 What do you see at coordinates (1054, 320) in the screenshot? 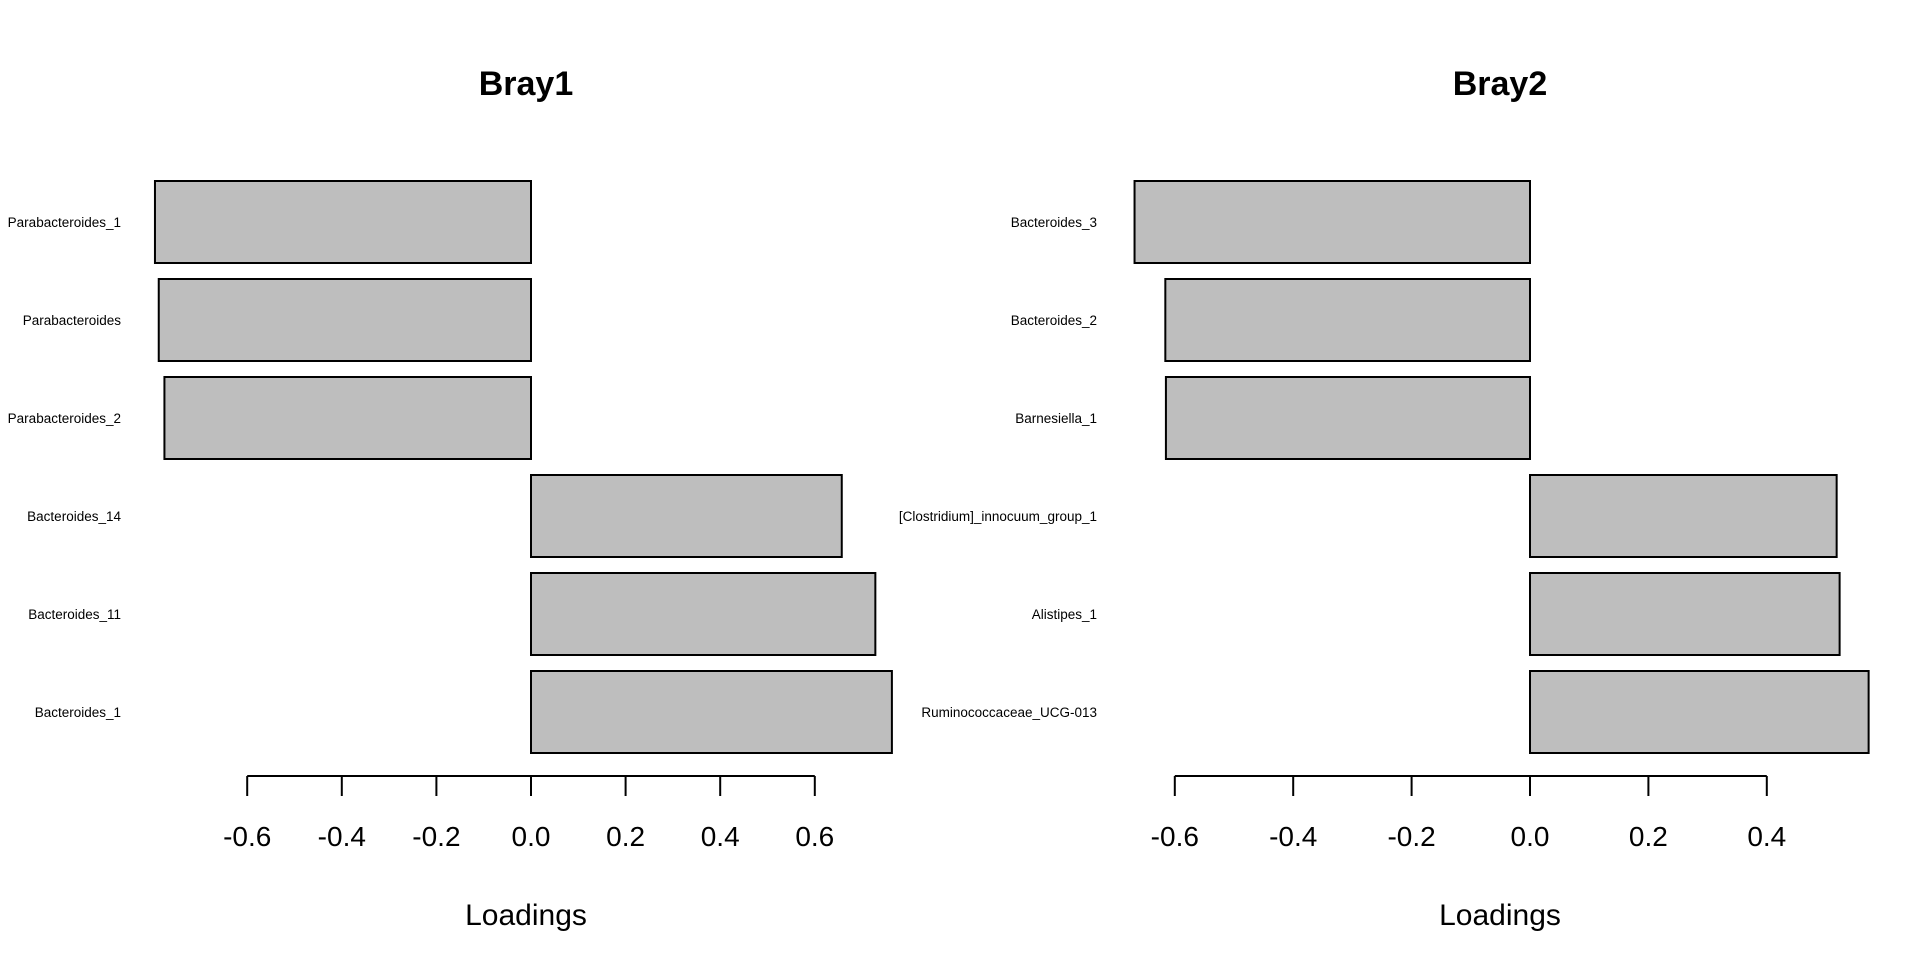
I see `category-label: Bacteroides_2` at bounding box center [1054, 320].